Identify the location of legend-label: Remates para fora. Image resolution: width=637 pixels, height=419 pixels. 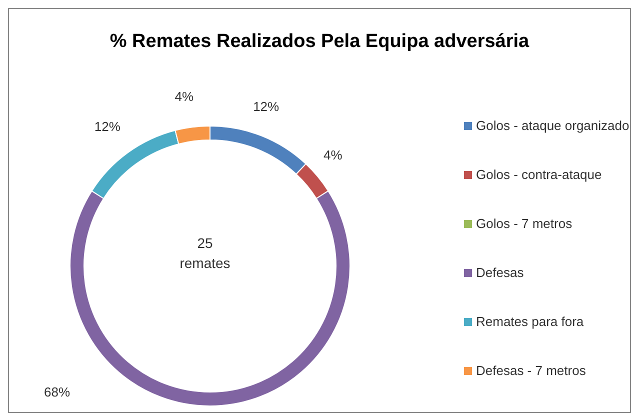
(530, 321).